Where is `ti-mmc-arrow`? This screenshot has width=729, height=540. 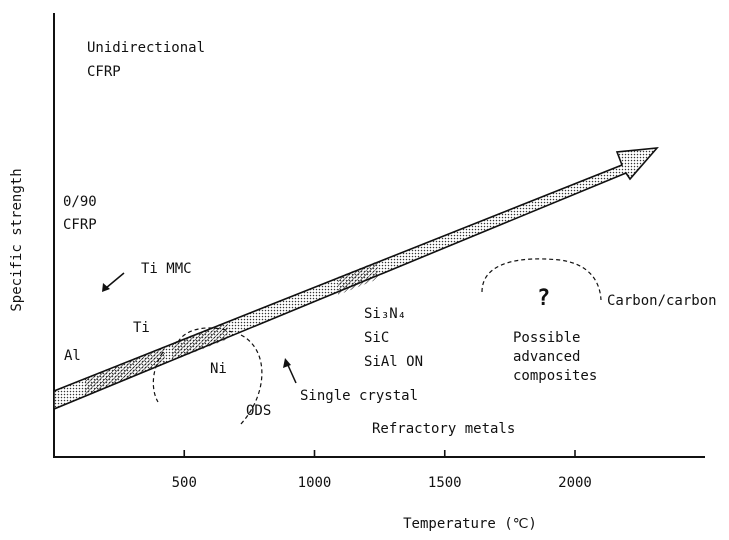
ti-mmc-arrow is located at coordinates (115, 280).